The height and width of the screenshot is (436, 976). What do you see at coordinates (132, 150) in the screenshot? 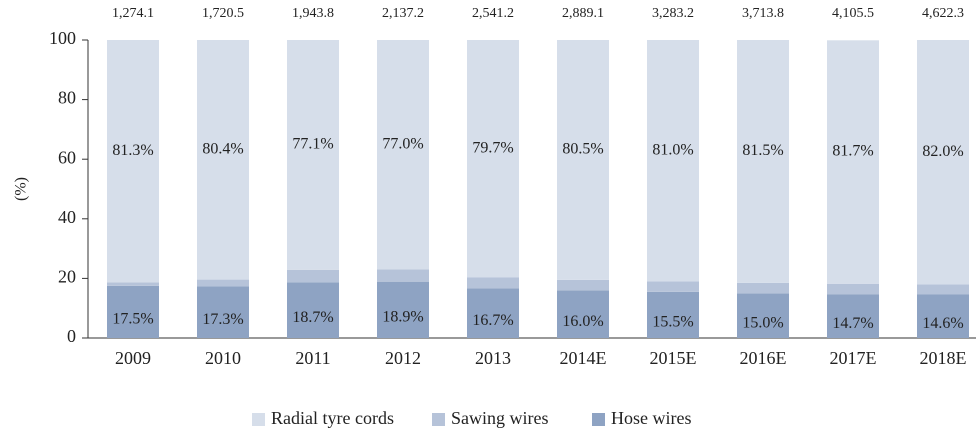
I see `value-label: 81.3%` at bounding box center [132, 150].